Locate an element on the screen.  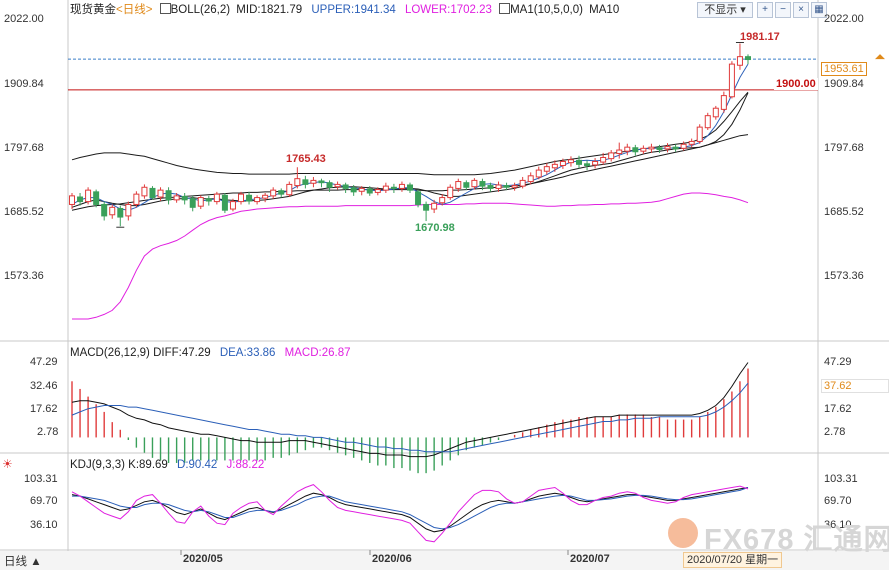
settings-icon: ☀ is located at coordinates (7, 464).